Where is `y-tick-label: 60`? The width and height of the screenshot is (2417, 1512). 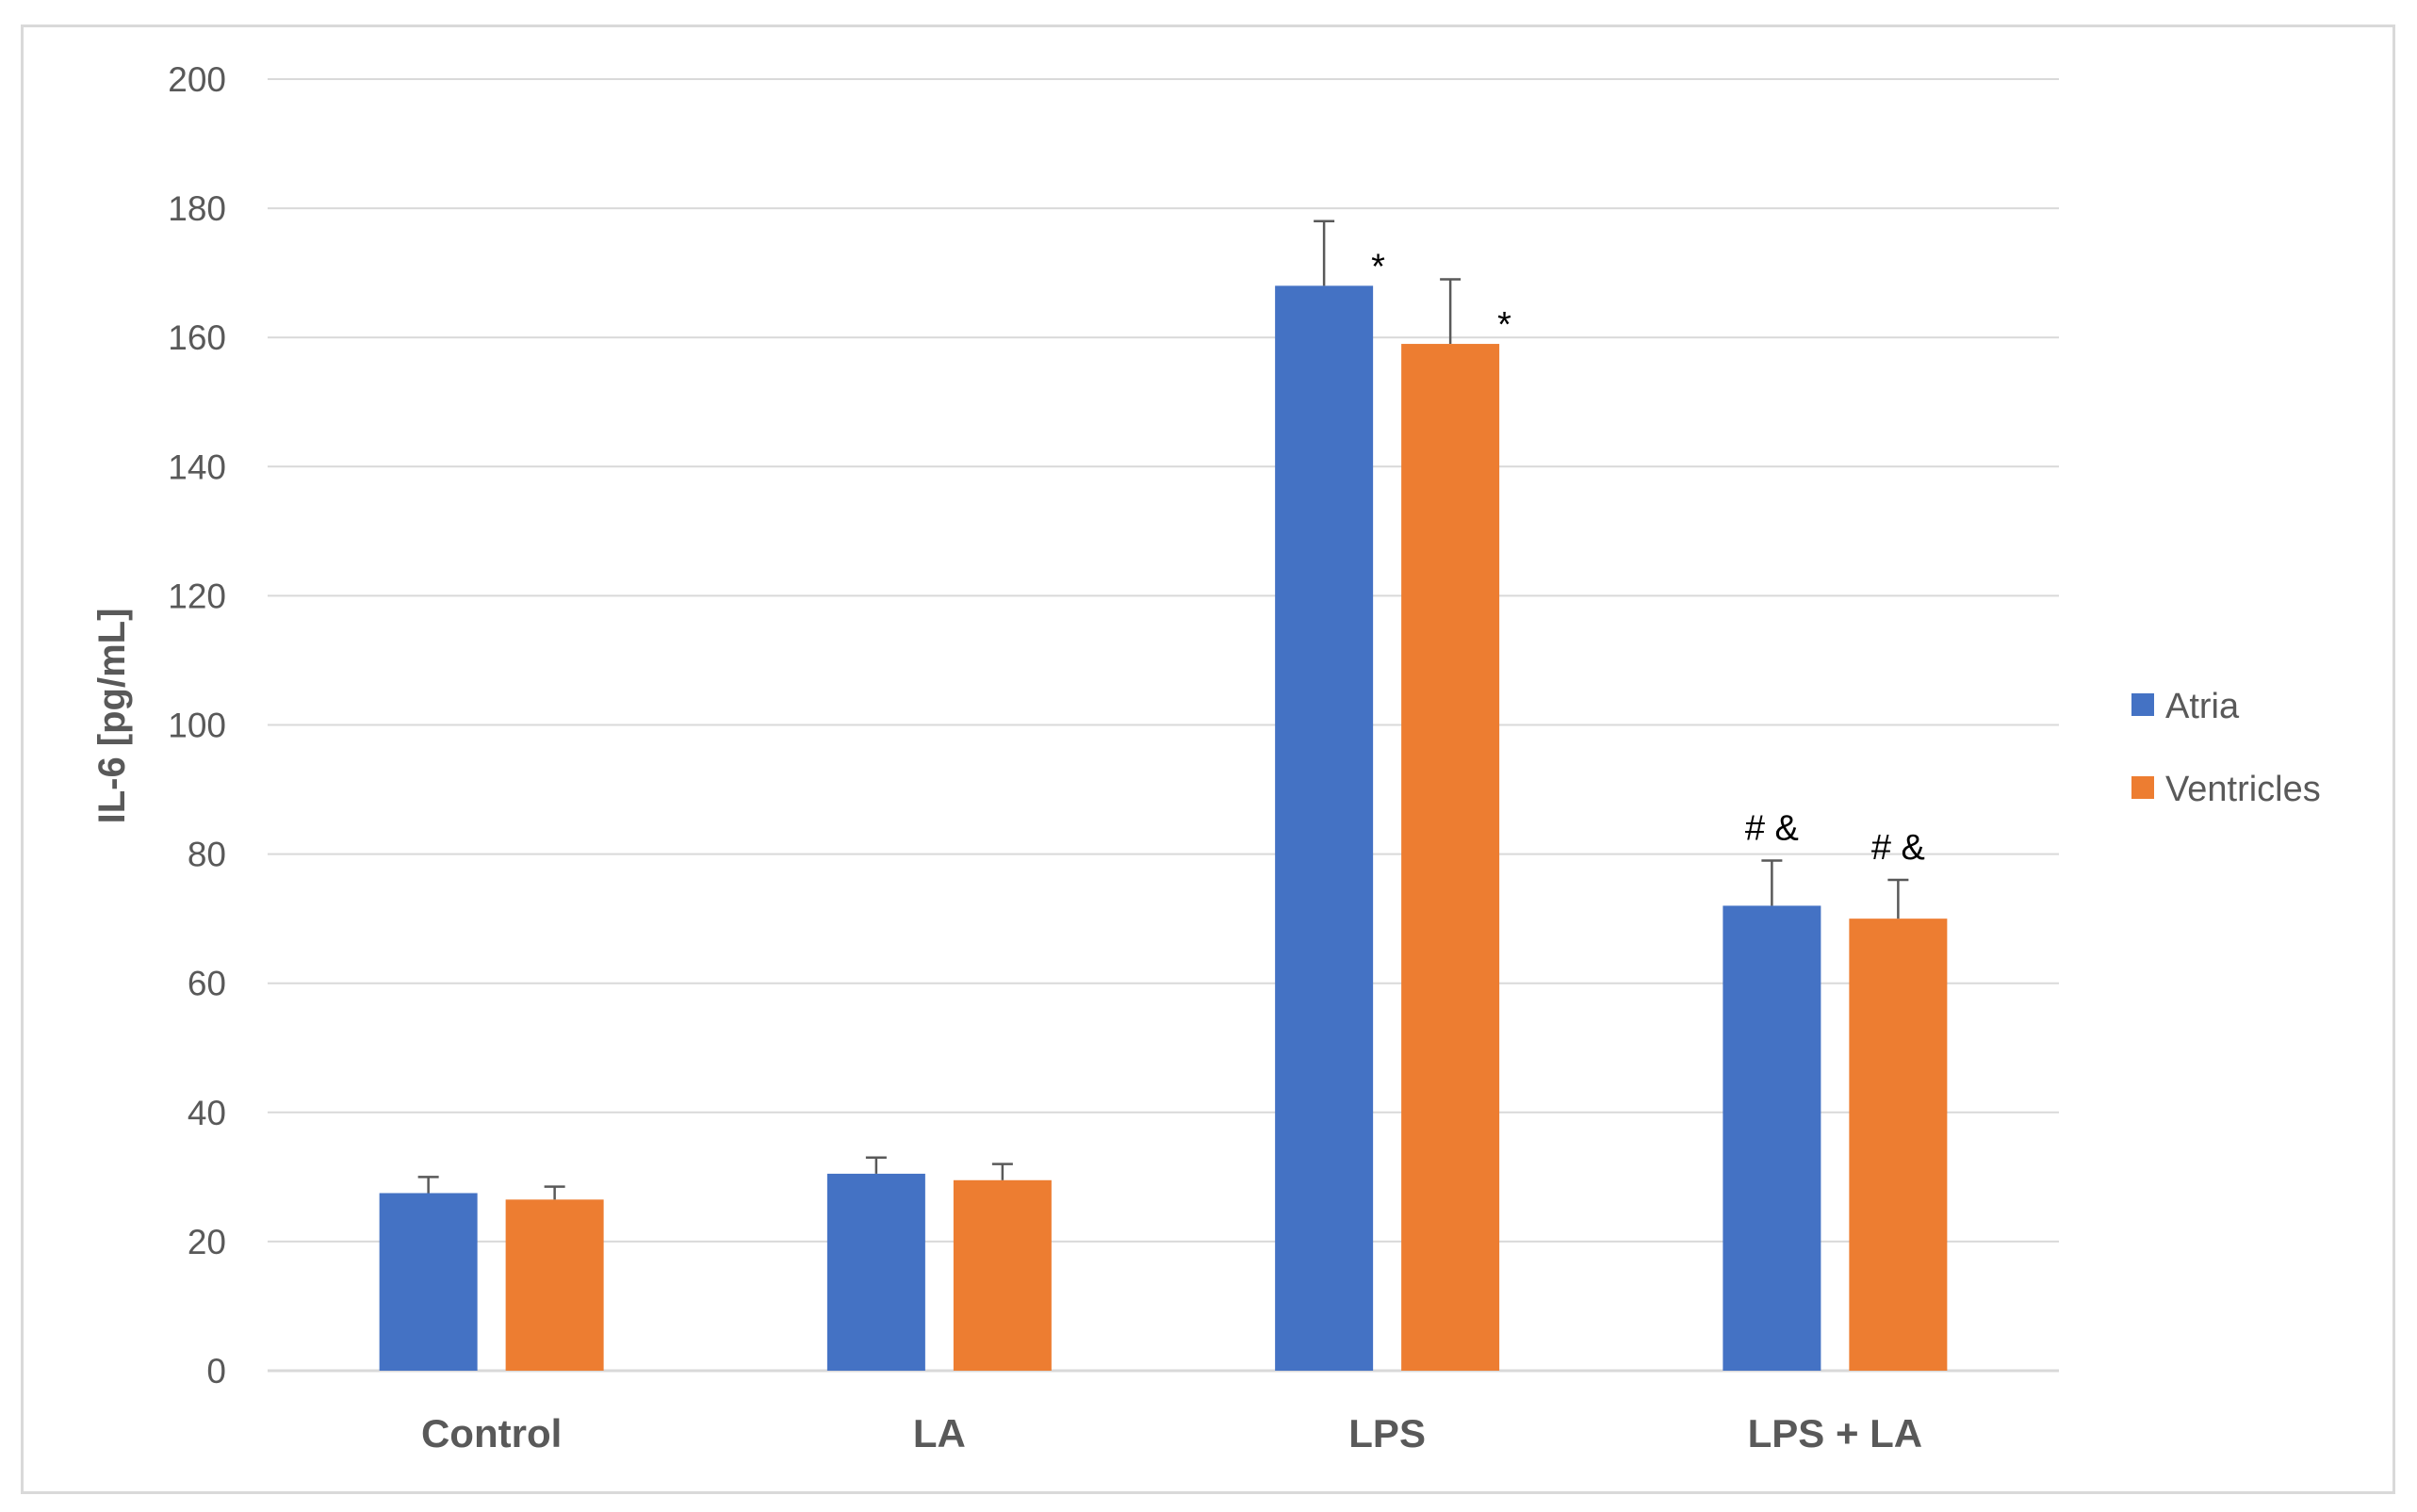 y-tick-label: 60 is located at coordinates (207, 984).